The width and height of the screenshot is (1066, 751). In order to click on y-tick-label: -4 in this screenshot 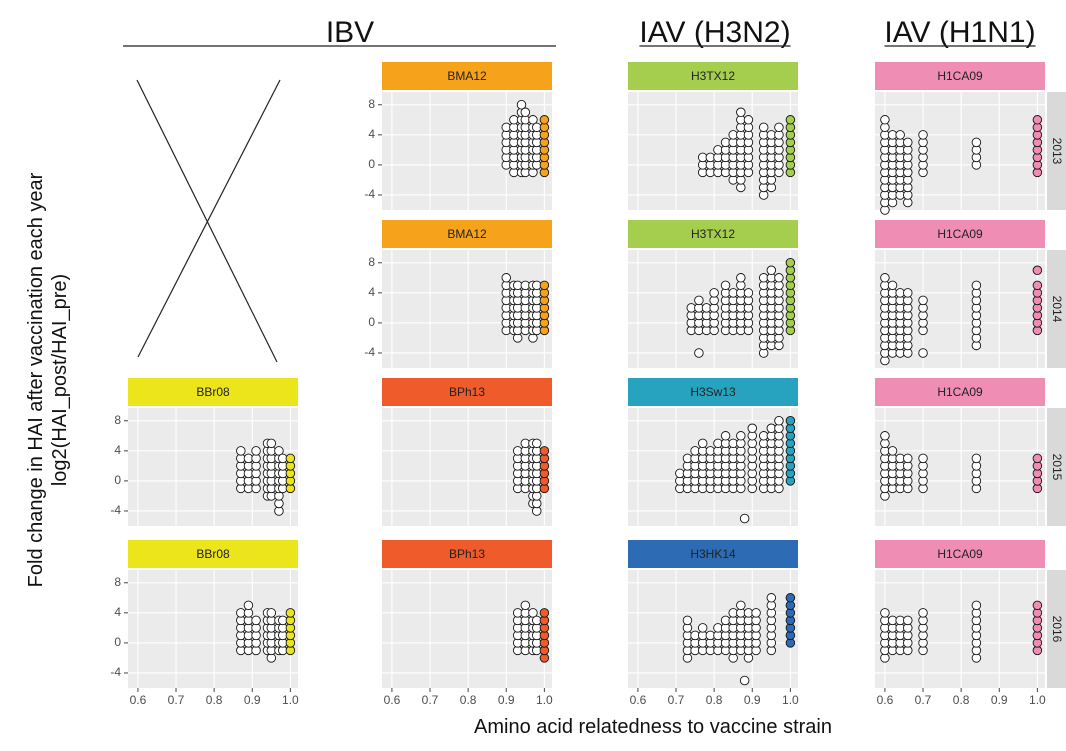, I will do `click(369, 194)`.